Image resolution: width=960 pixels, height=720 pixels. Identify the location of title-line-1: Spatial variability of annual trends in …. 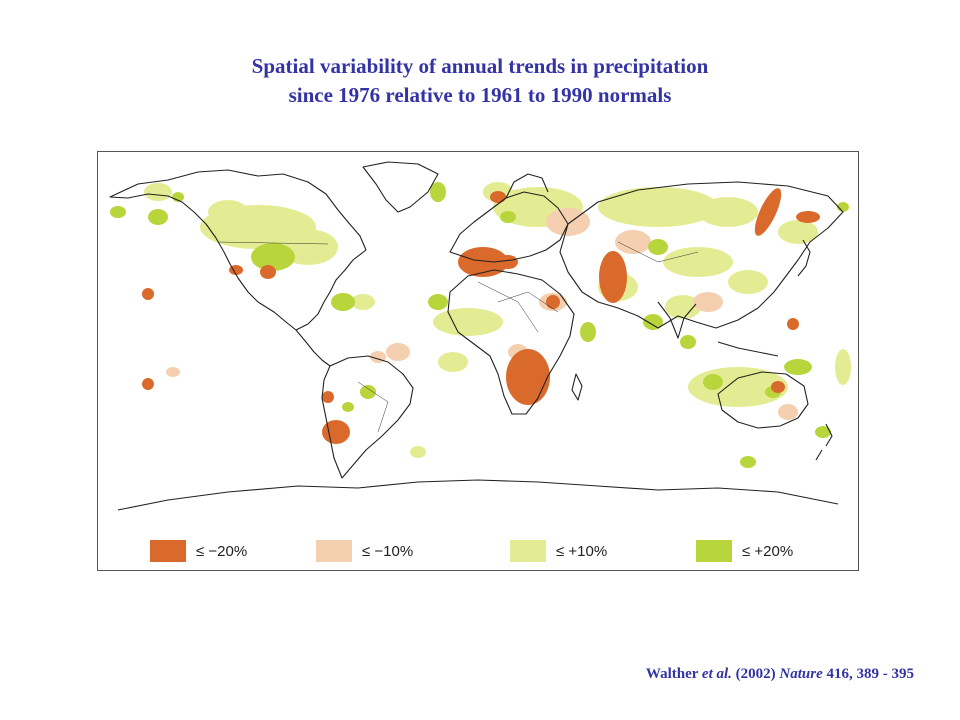
(480, 66).